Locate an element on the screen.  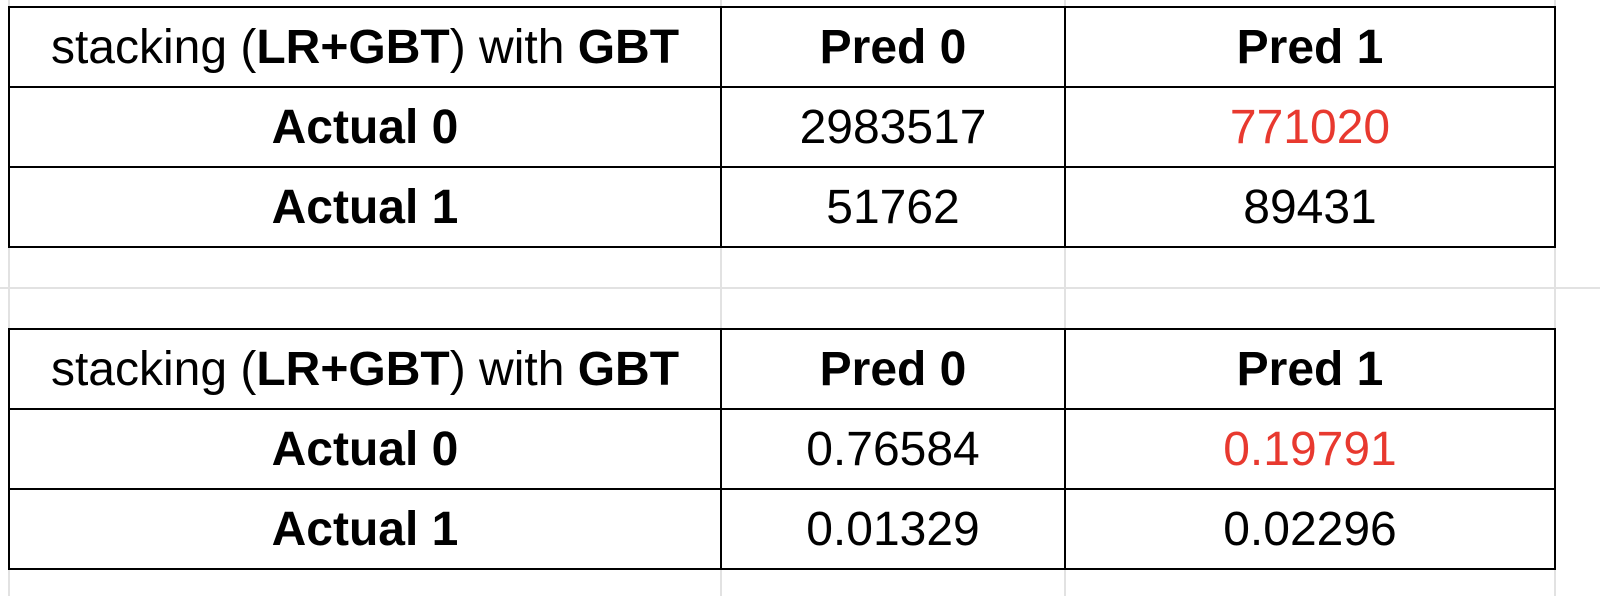
cell-true-negative: 0.76584 is located at coordinates (893, 449).